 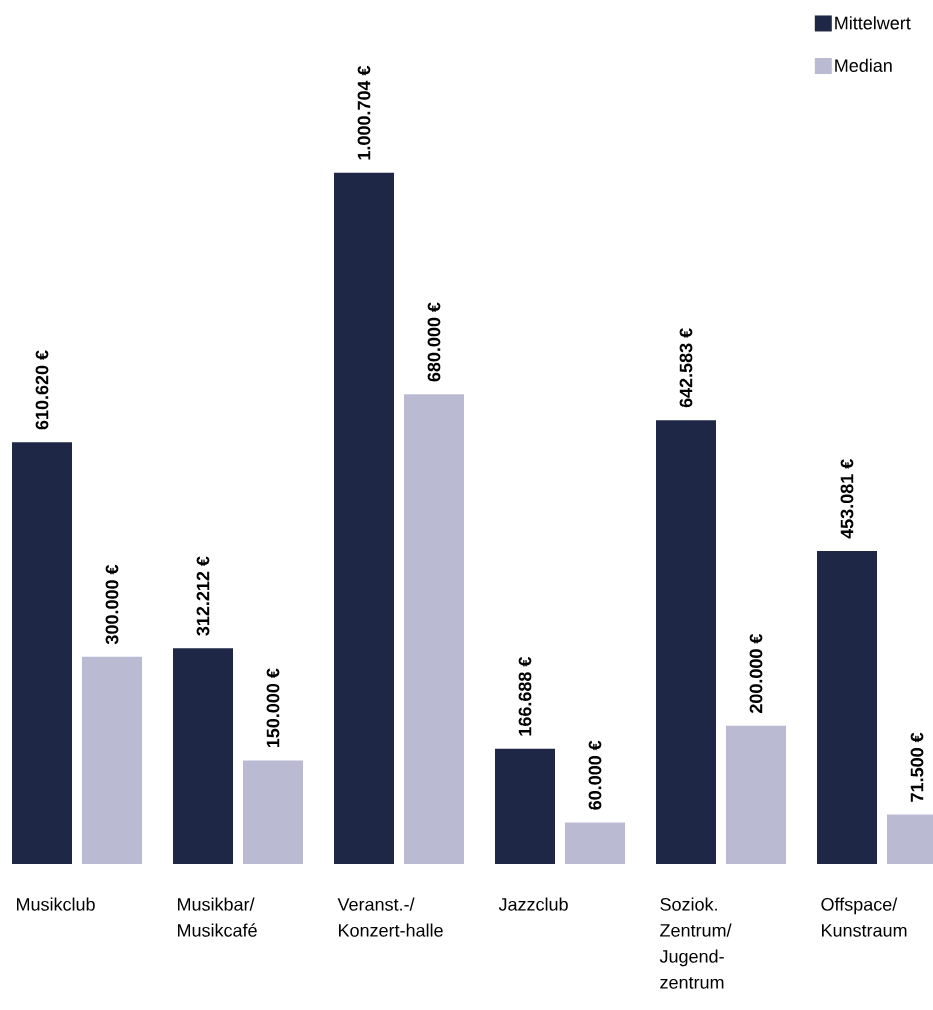 I want to click on data-label: 300.000 €, so click(x=112, y=604).